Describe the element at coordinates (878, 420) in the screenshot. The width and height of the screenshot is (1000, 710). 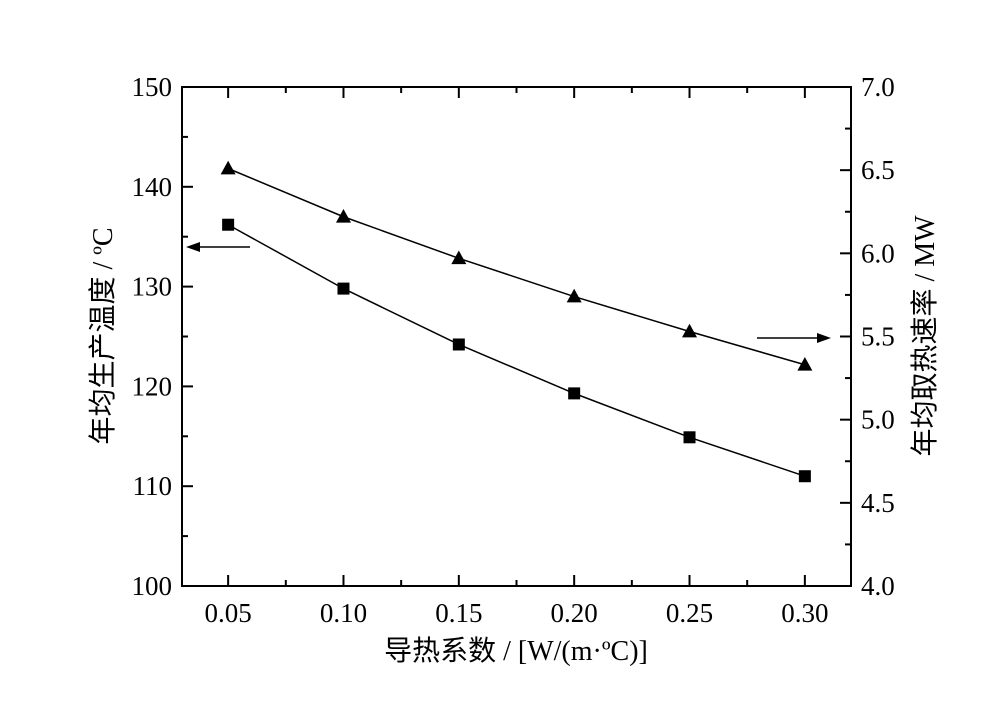
I see `y-right-tick-label: 5.0` at that location.